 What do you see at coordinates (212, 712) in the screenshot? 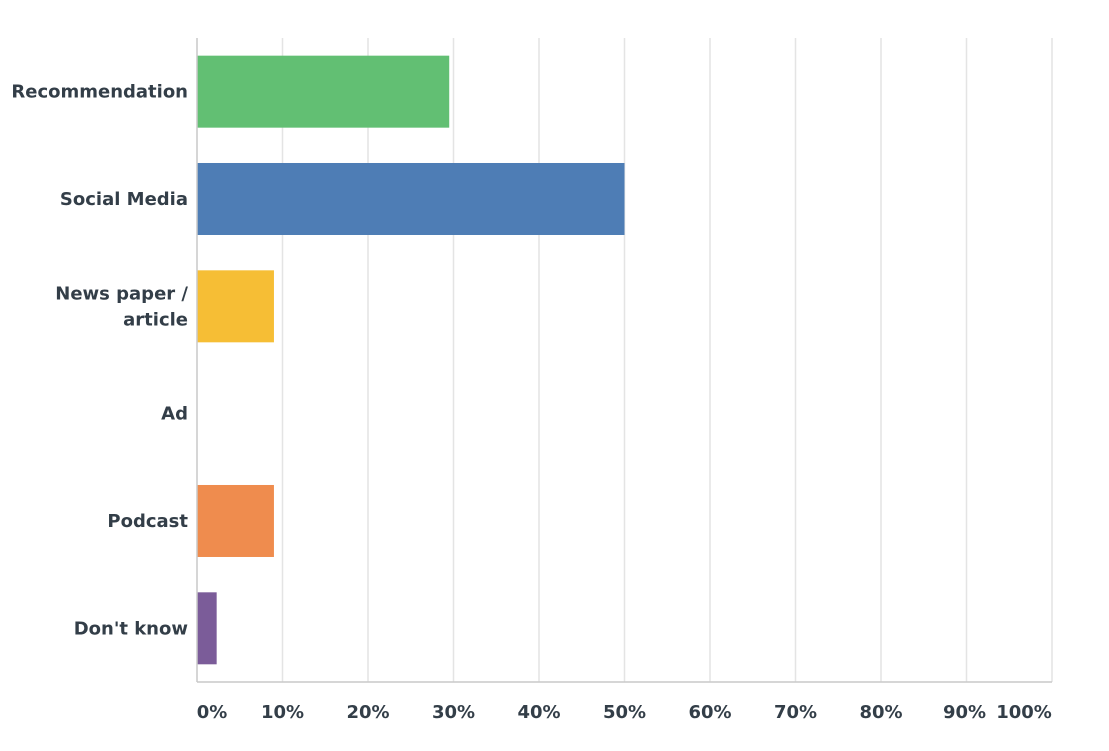
I see `x-tick-label: 0%` at bounding box center [212, 712].